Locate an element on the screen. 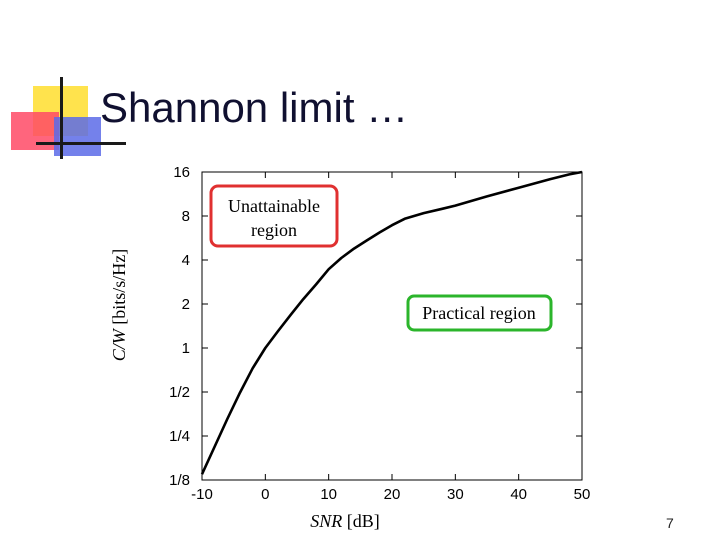  y-tick-label: 16 is located at coordinates (181, 172).